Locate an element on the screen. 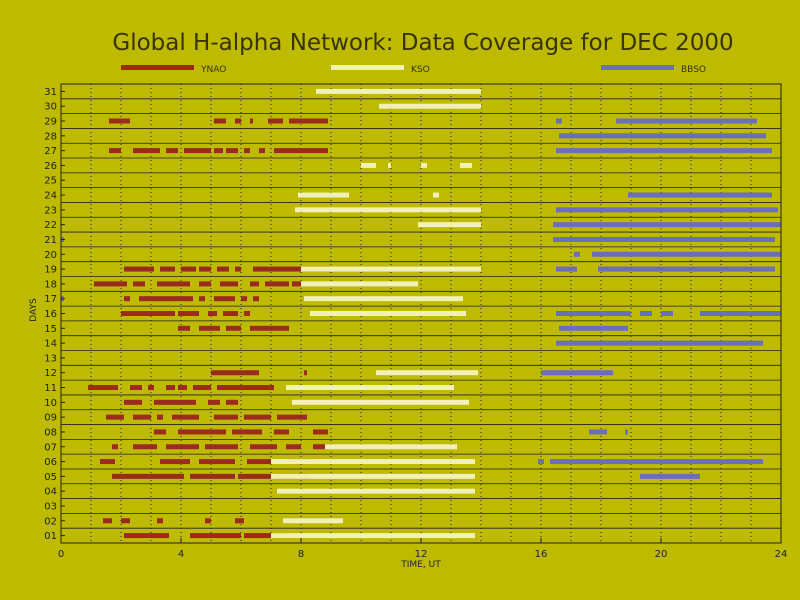 Image resolution: width=800 pixels, height=600 pixels. y-tick-label: 04 is located at coordinates (50, 492).